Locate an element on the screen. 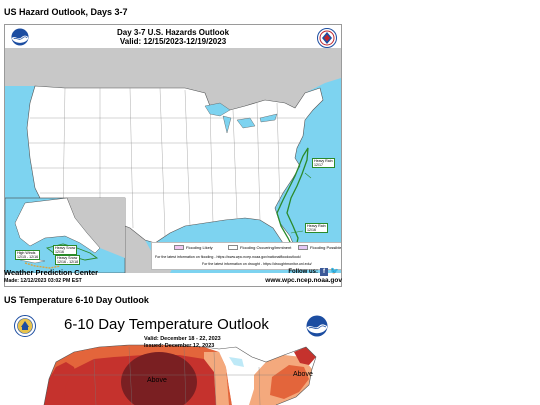  twitter-icon: 🐦 is located at coordinates (334, 271).